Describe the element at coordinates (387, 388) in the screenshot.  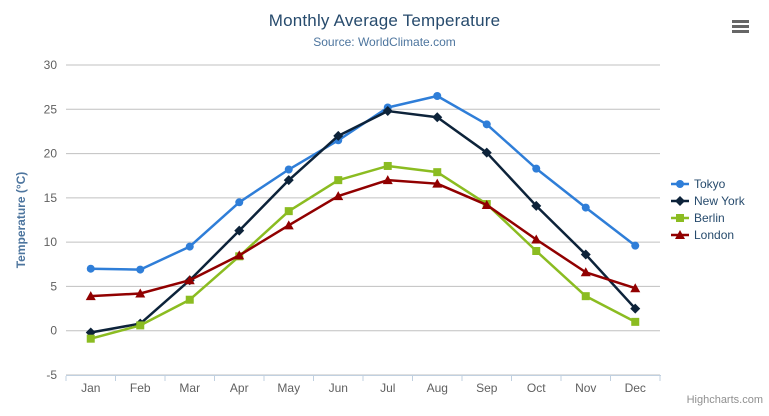
I see `x-axis-label: Jul` at that location.